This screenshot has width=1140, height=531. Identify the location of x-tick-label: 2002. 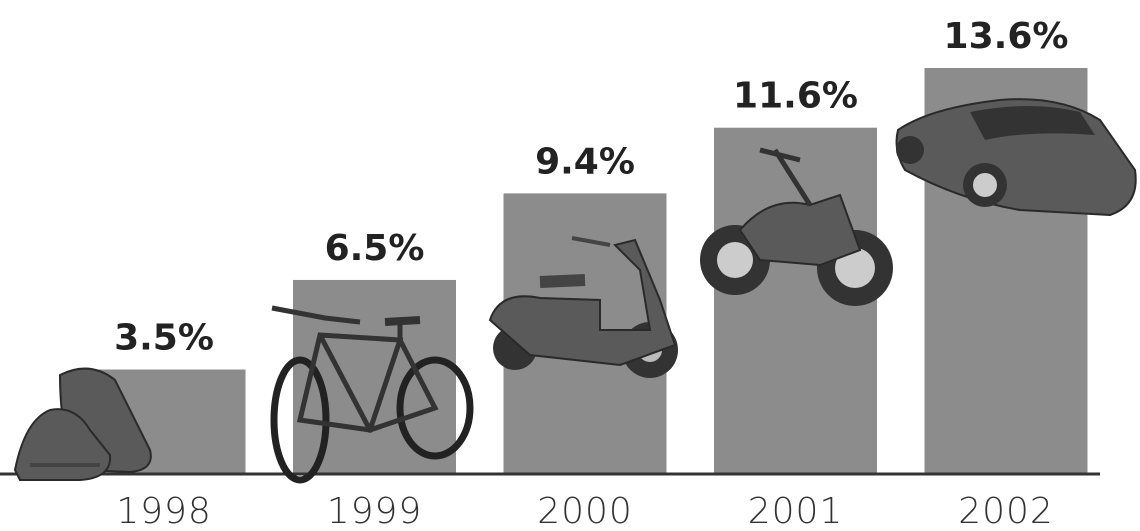
(1006, 511).